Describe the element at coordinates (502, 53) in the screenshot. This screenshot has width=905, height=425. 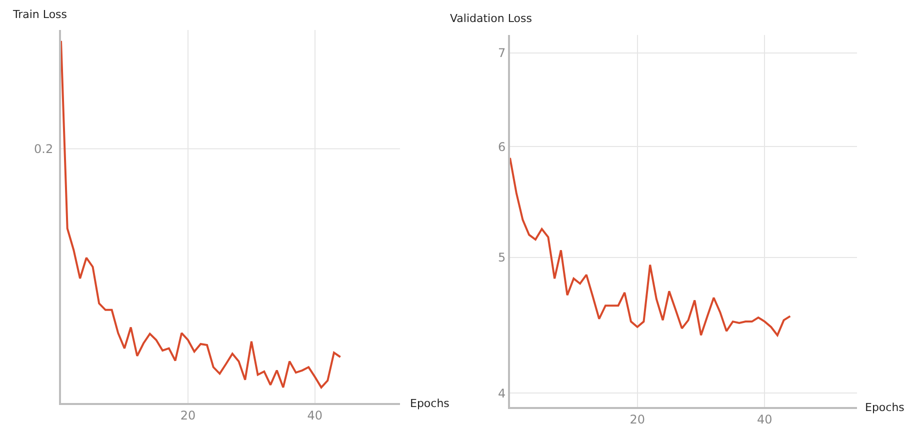
I see `y-tick-label: 7` at that location.